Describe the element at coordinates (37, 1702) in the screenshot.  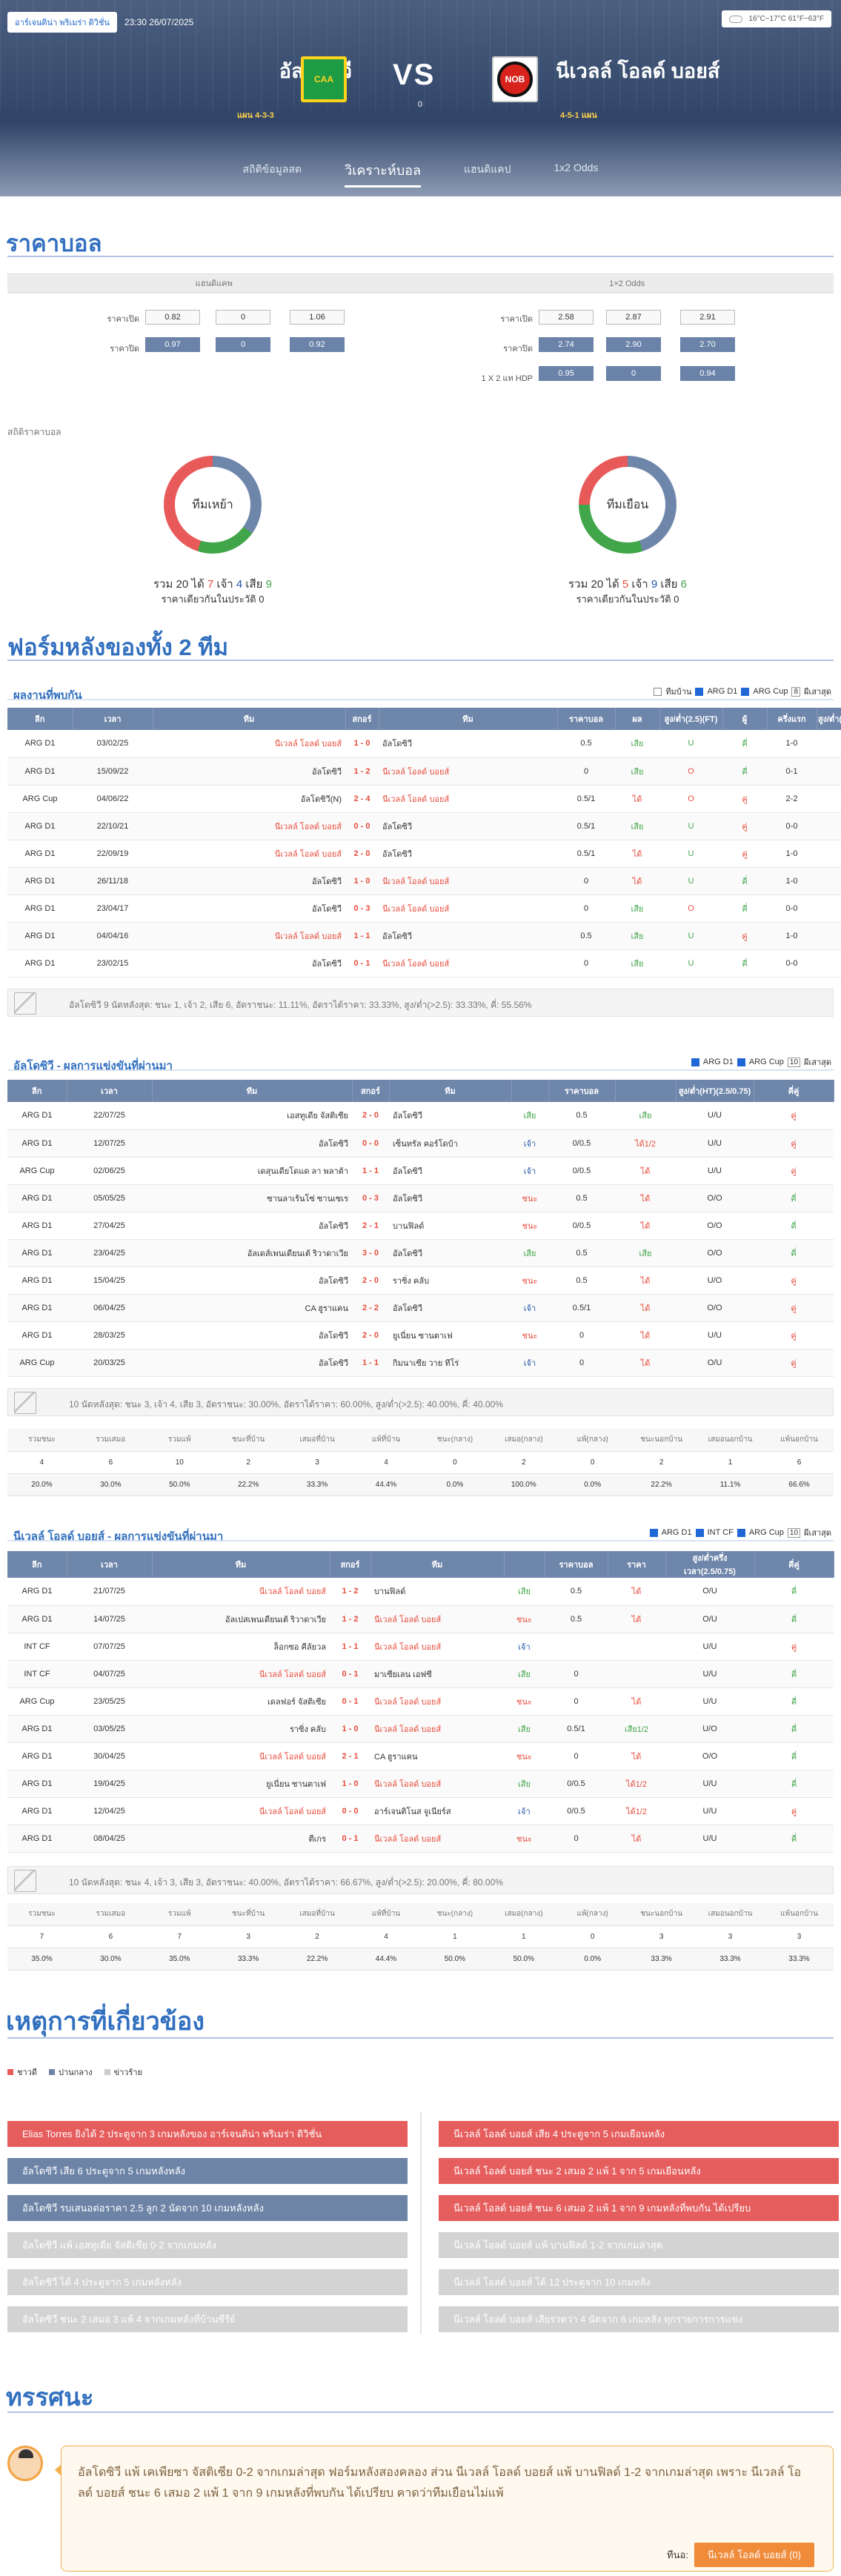
I see `away-recent-cell-0: ARG Cup` at that location.